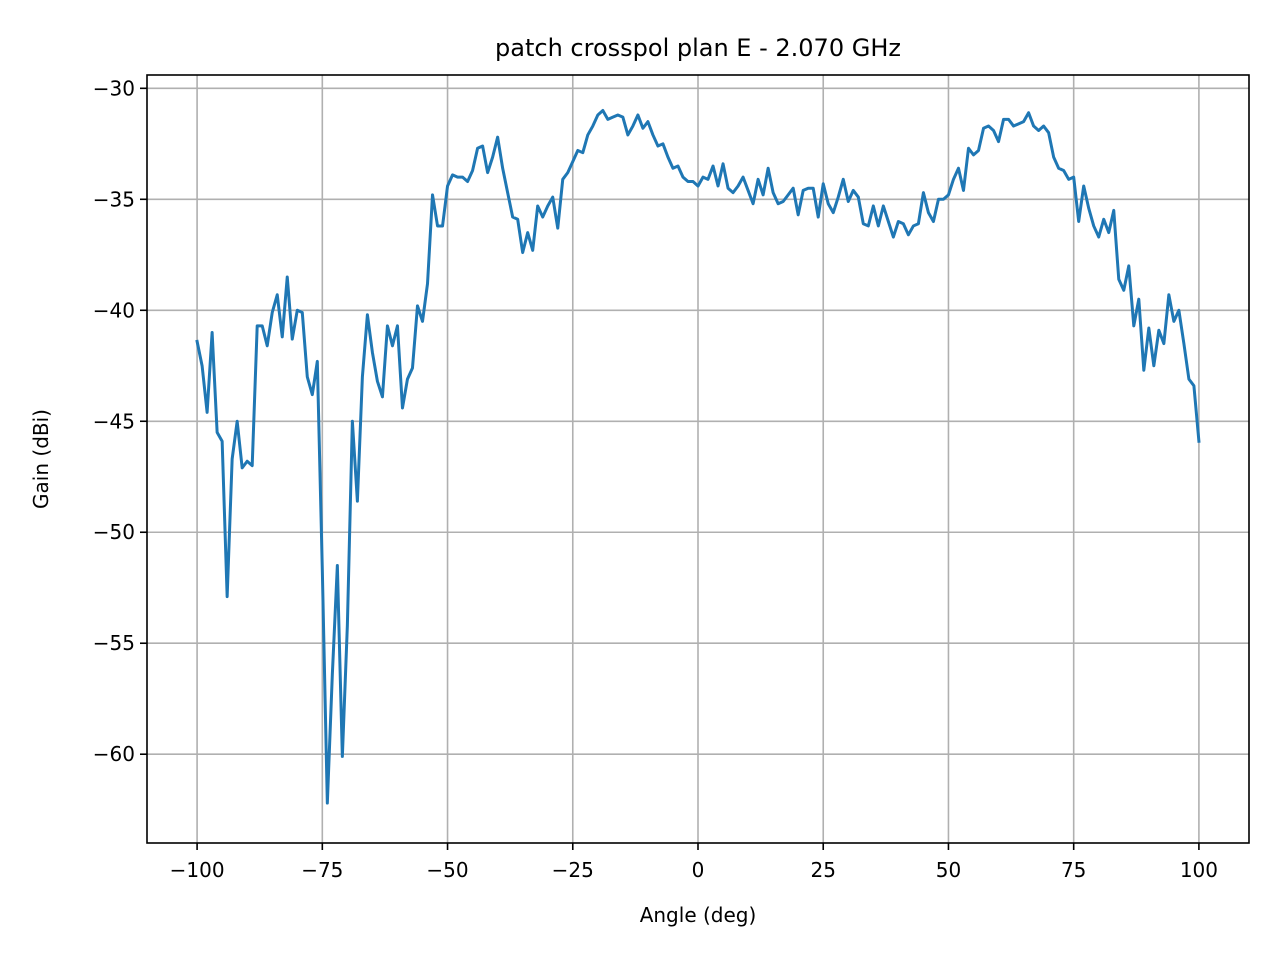  What do you see at coordinates (322, 870) in the screenshot?
I see `x-tick-label: −75` at bounding box center [322, 870].